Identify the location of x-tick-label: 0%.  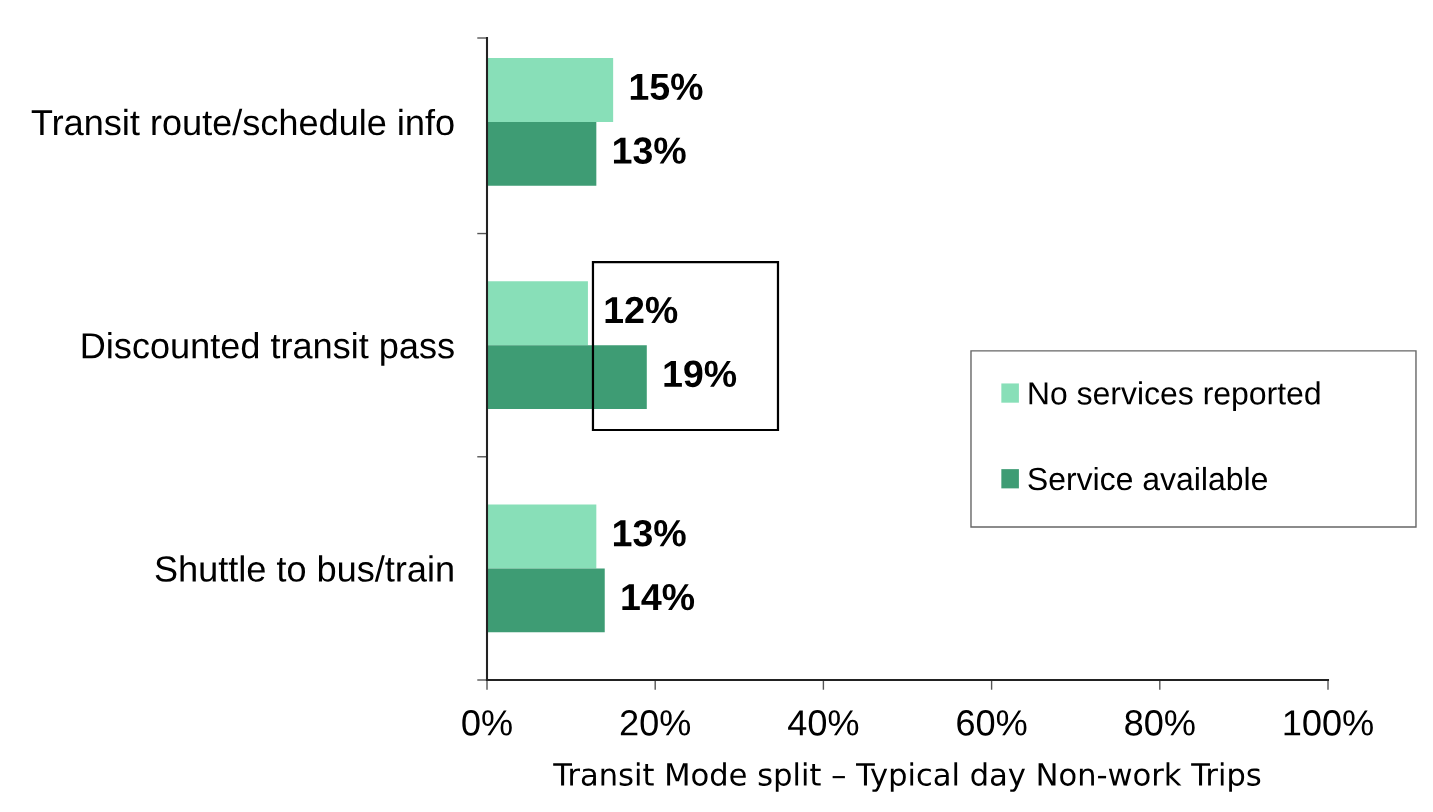
(487, 723).